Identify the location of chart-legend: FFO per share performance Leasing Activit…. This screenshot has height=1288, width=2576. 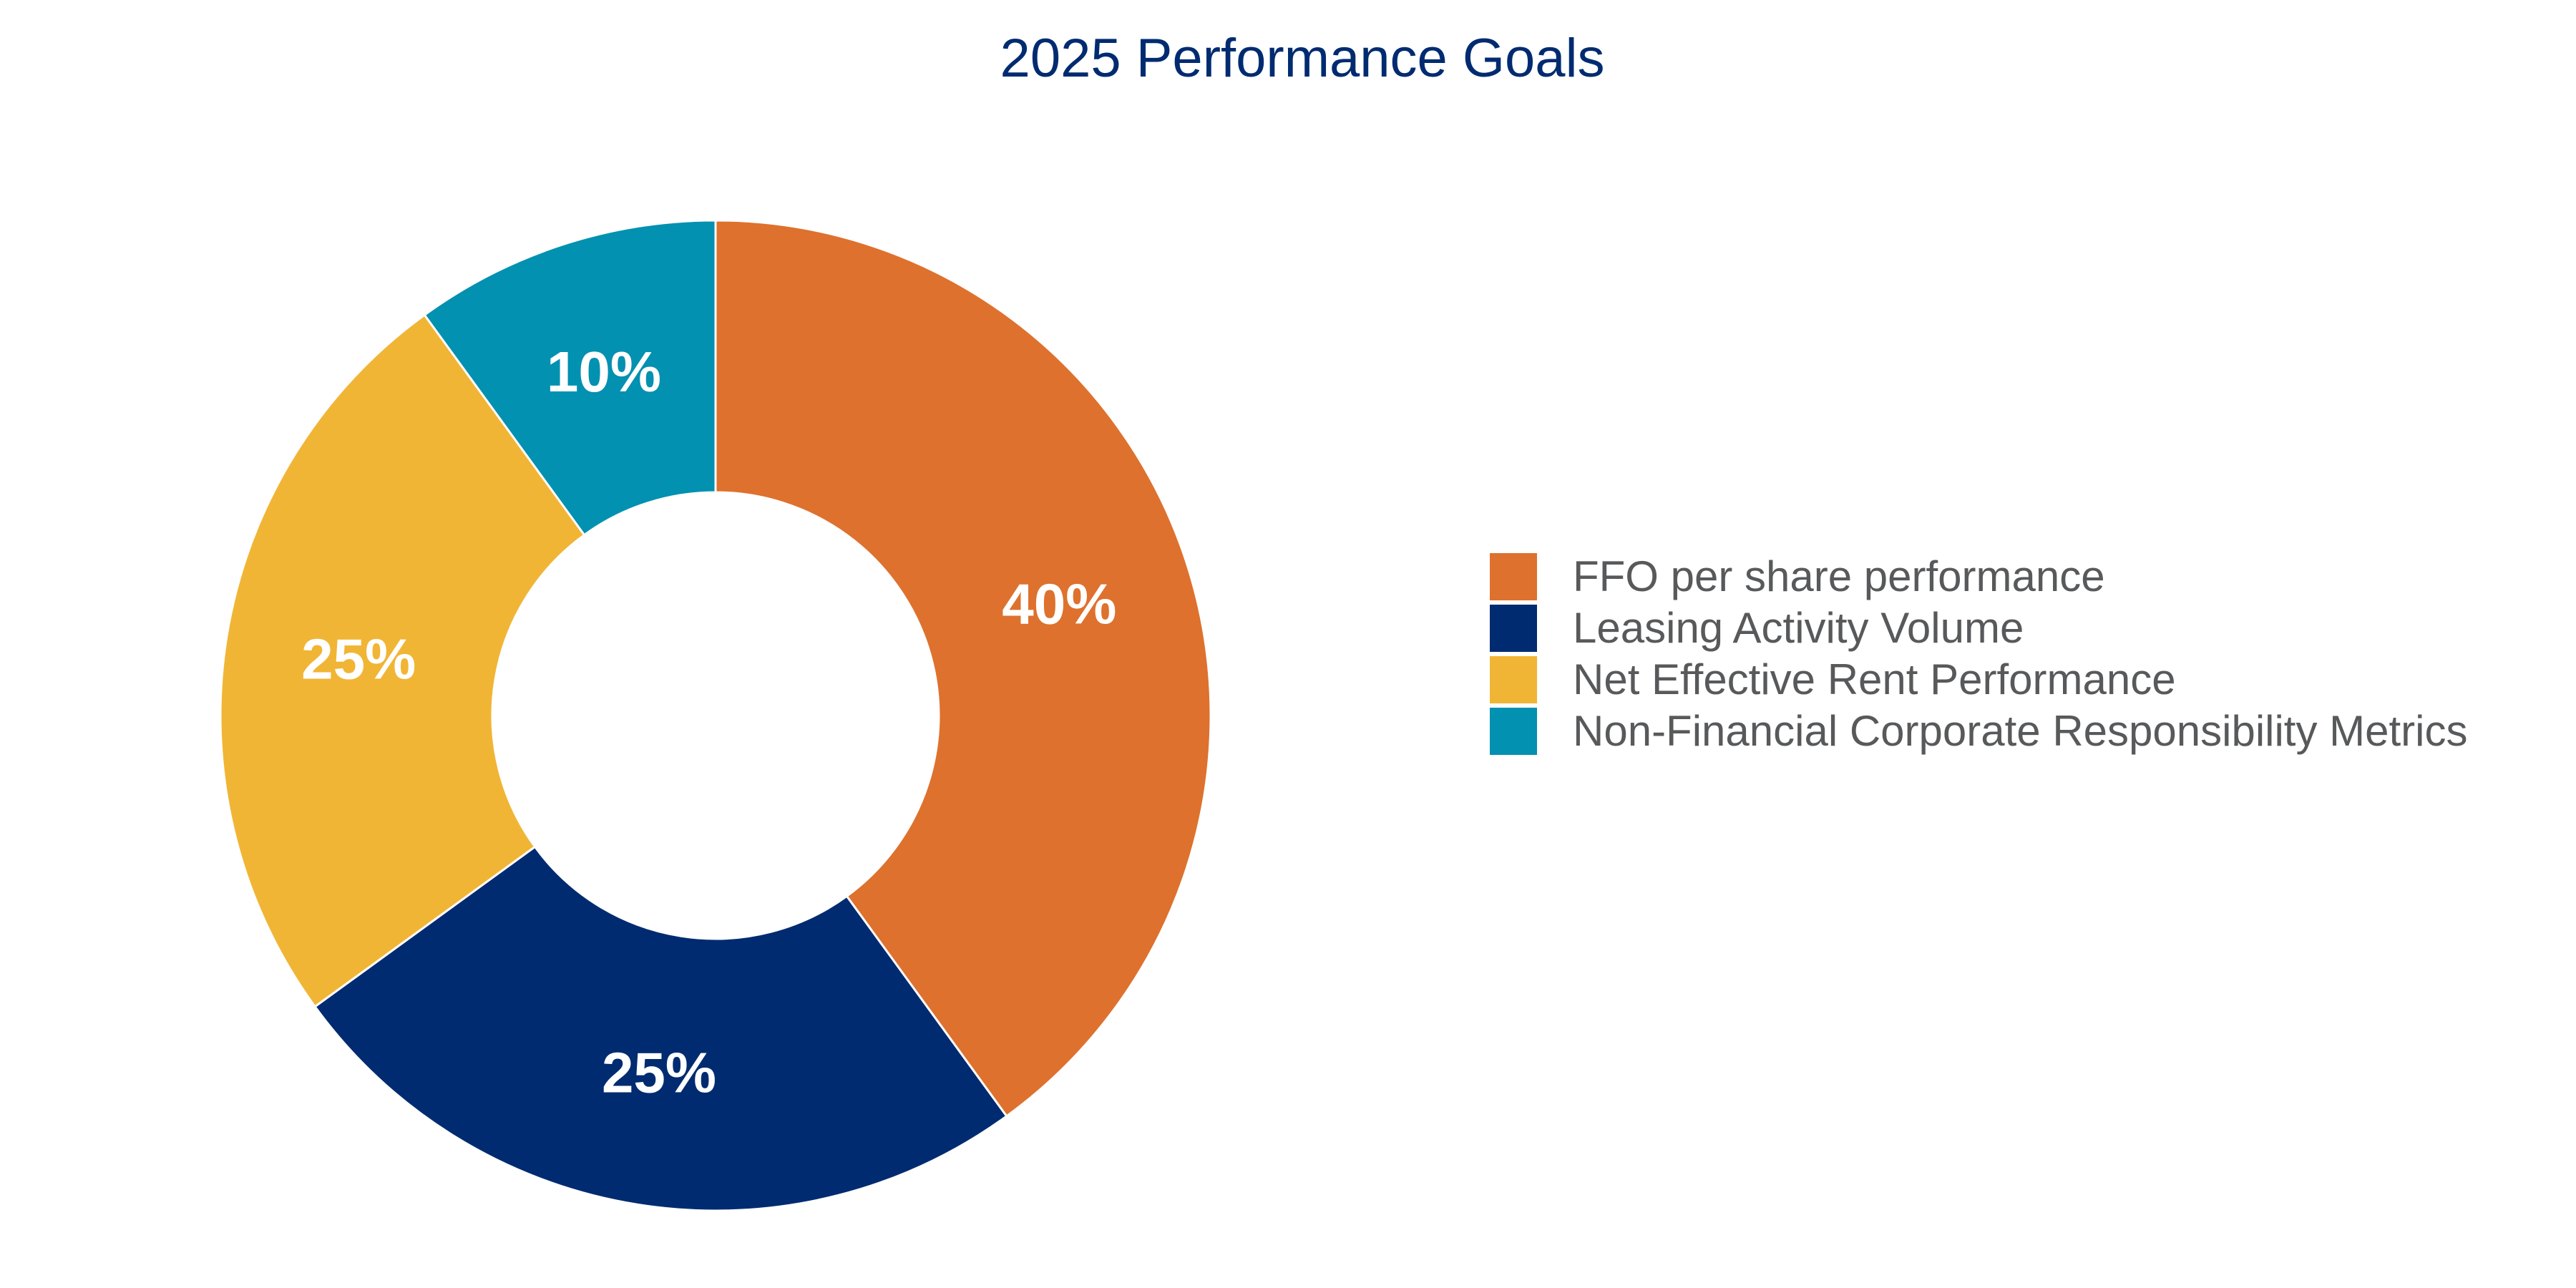
(1978, 654).